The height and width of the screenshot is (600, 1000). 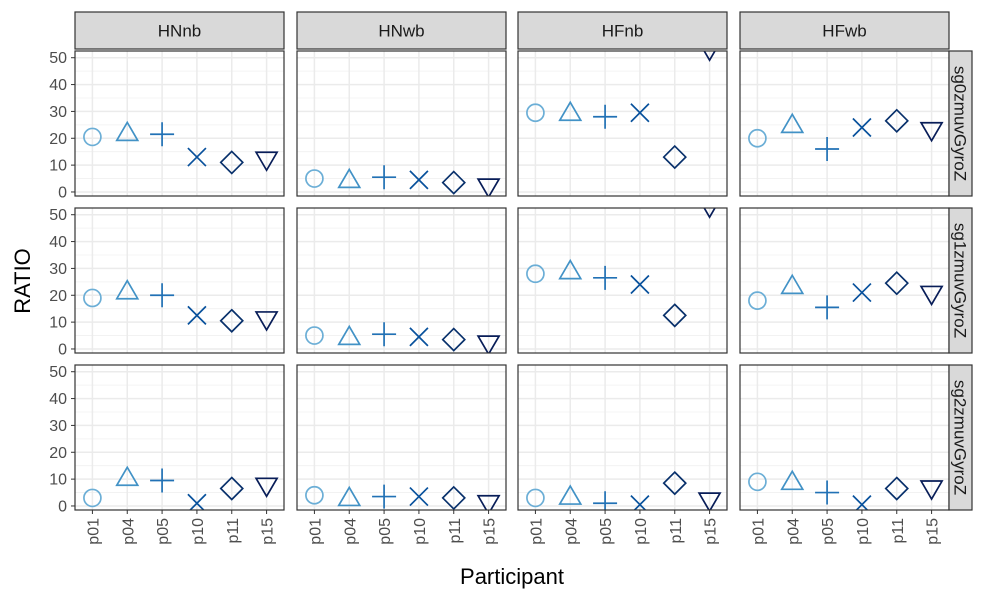 I want to click on y-axis-row-3: 0 10 20 30 40 50, so click(x=62, y=439).